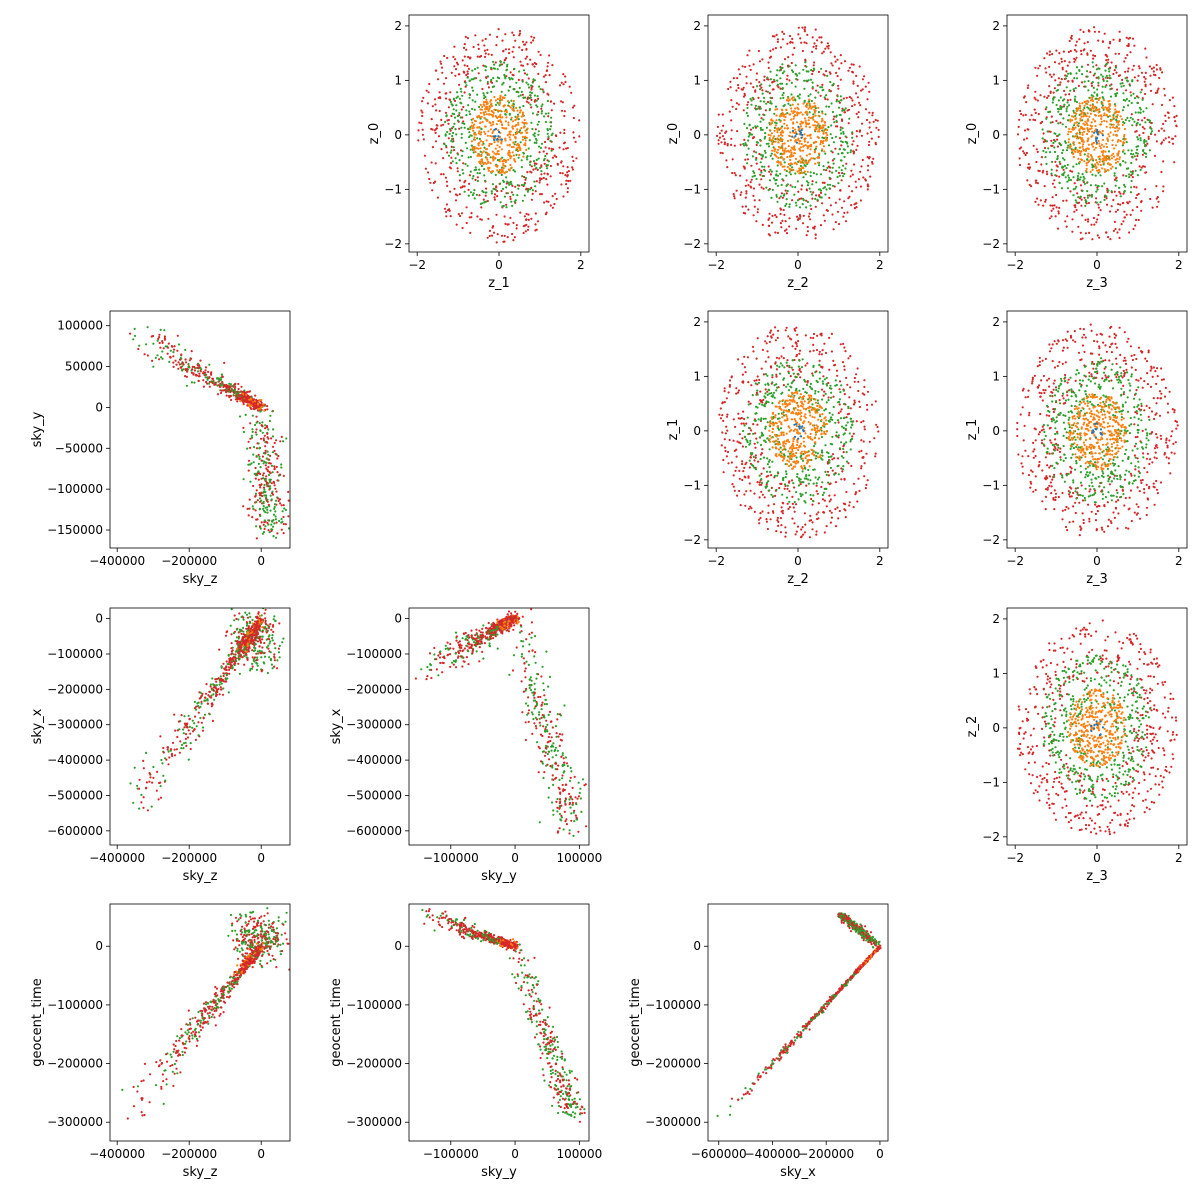 The width and height of the screenshot is (1200, 1200). What do you see at coordinates (697, 135) in the screenshot?
I see `y-tick-label: 0` at bounding box center [697, 135].